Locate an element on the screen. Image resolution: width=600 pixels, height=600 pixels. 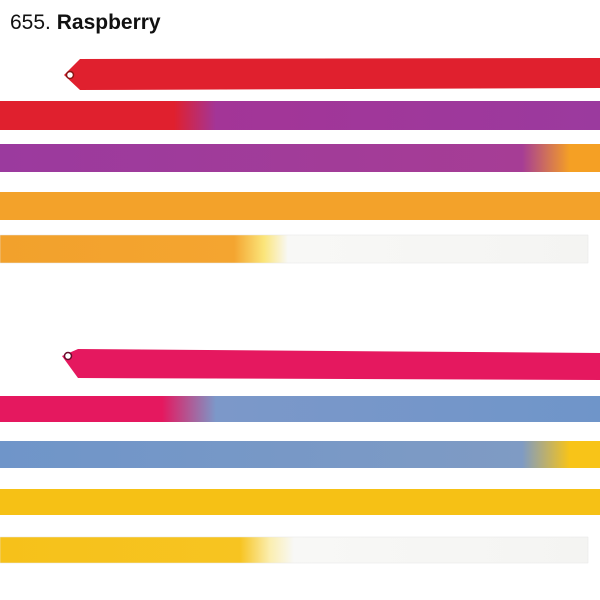
product-number: 655. is located at coordinates (30, 22).